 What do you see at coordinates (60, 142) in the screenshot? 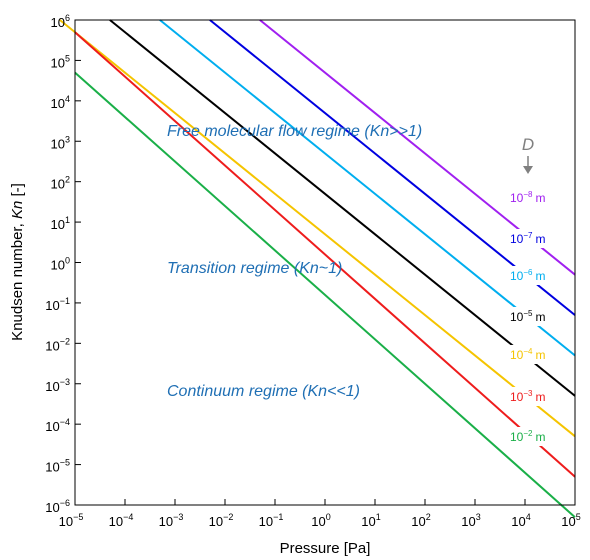
I see `y-tick-label: 10³` at bounding box center [60, 142].